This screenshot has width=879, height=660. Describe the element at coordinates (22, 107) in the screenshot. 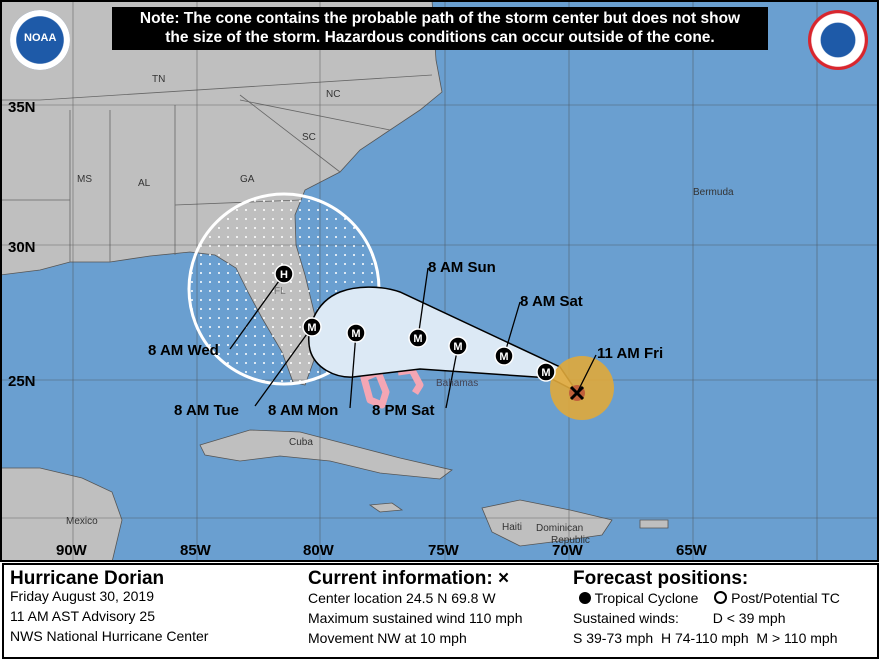

I see `lat-35n: 35N` at that location.